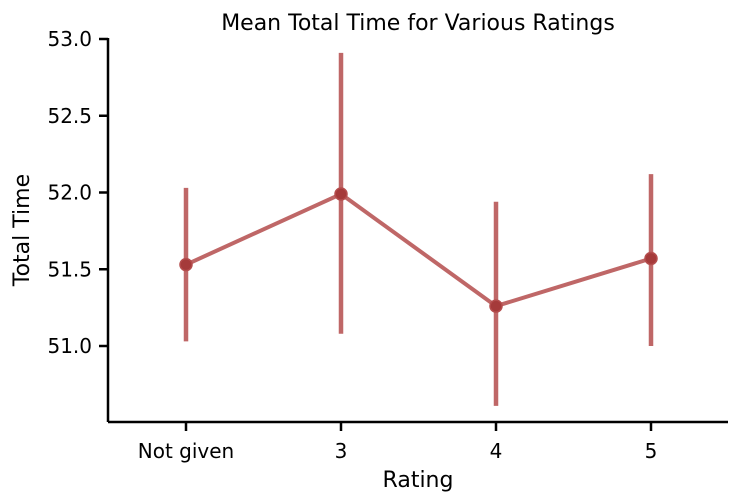 This screenshot has width=738, height=502. I want to click on x-tick-label: 4, so click(496, 451).